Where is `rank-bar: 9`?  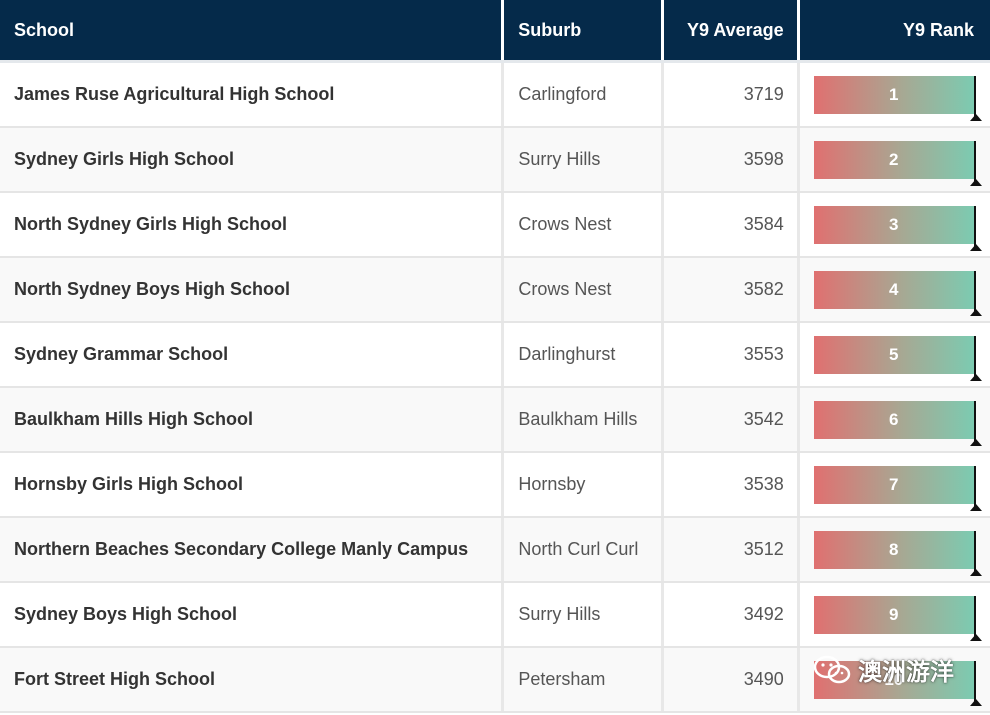
rank-bar: 9 is located at coordinates (897, 618).